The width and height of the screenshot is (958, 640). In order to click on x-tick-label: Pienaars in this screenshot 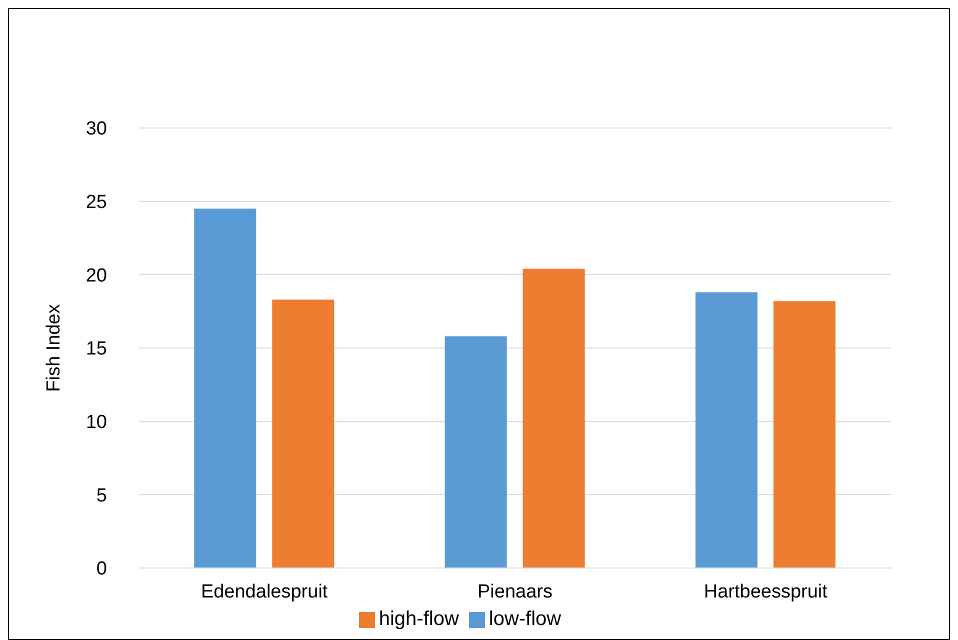, I will do `click(515, 591)`.